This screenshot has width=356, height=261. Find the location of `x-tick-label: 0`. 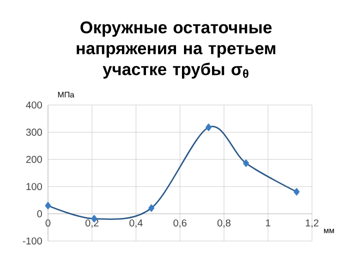

x-tick-label: 0 is located at coordinates (48, 222).